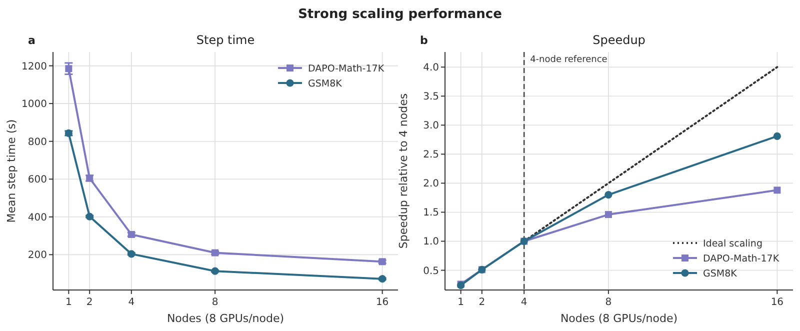  Describe the element at coordinates (424, 40) in the screenshot. I see `text: b` at that location.